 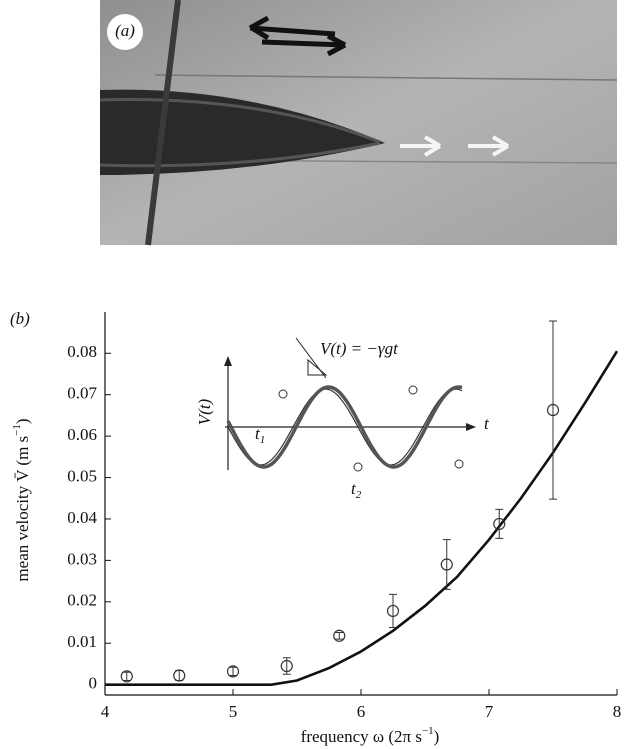 What do you see at coordinates (359, 495) in the screenshot?
I see `t2-sub: 2` at bounding box center [359, 495].